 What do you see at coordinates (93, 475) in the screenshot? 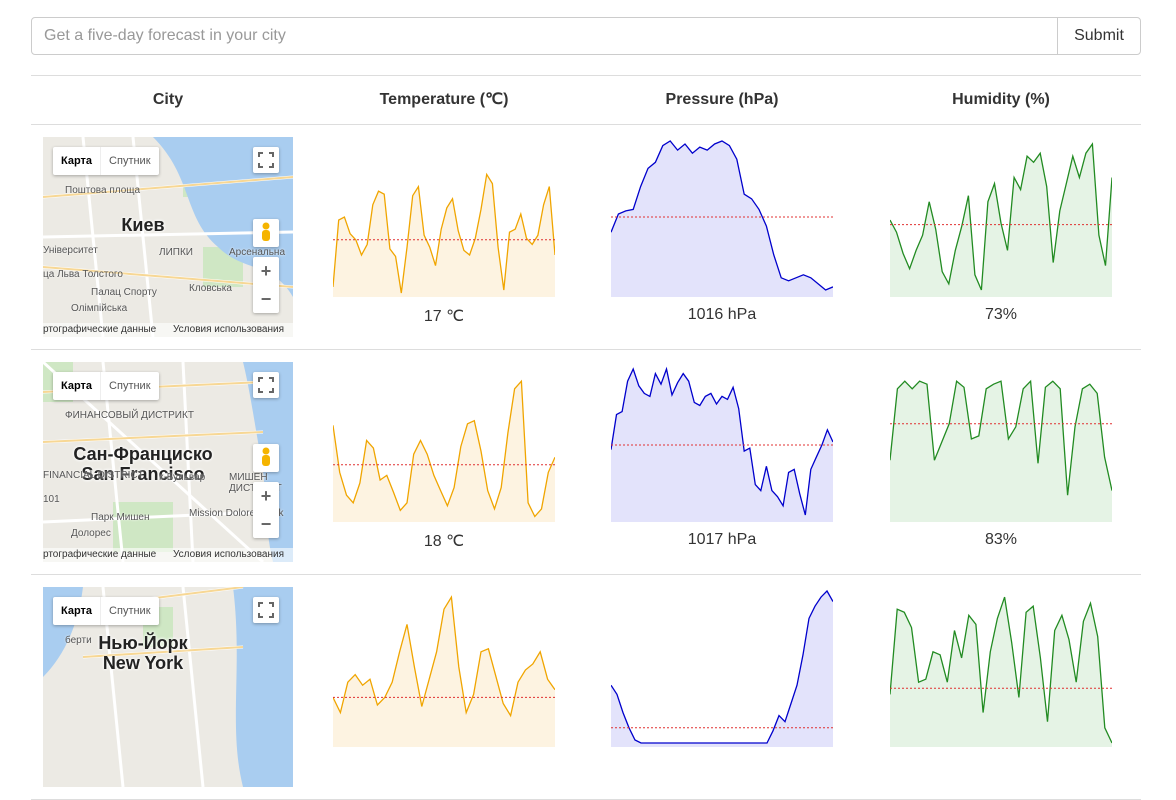
I see `map-place-label: FINANCIAL DISTRICT` at bounding box center [93, 475].